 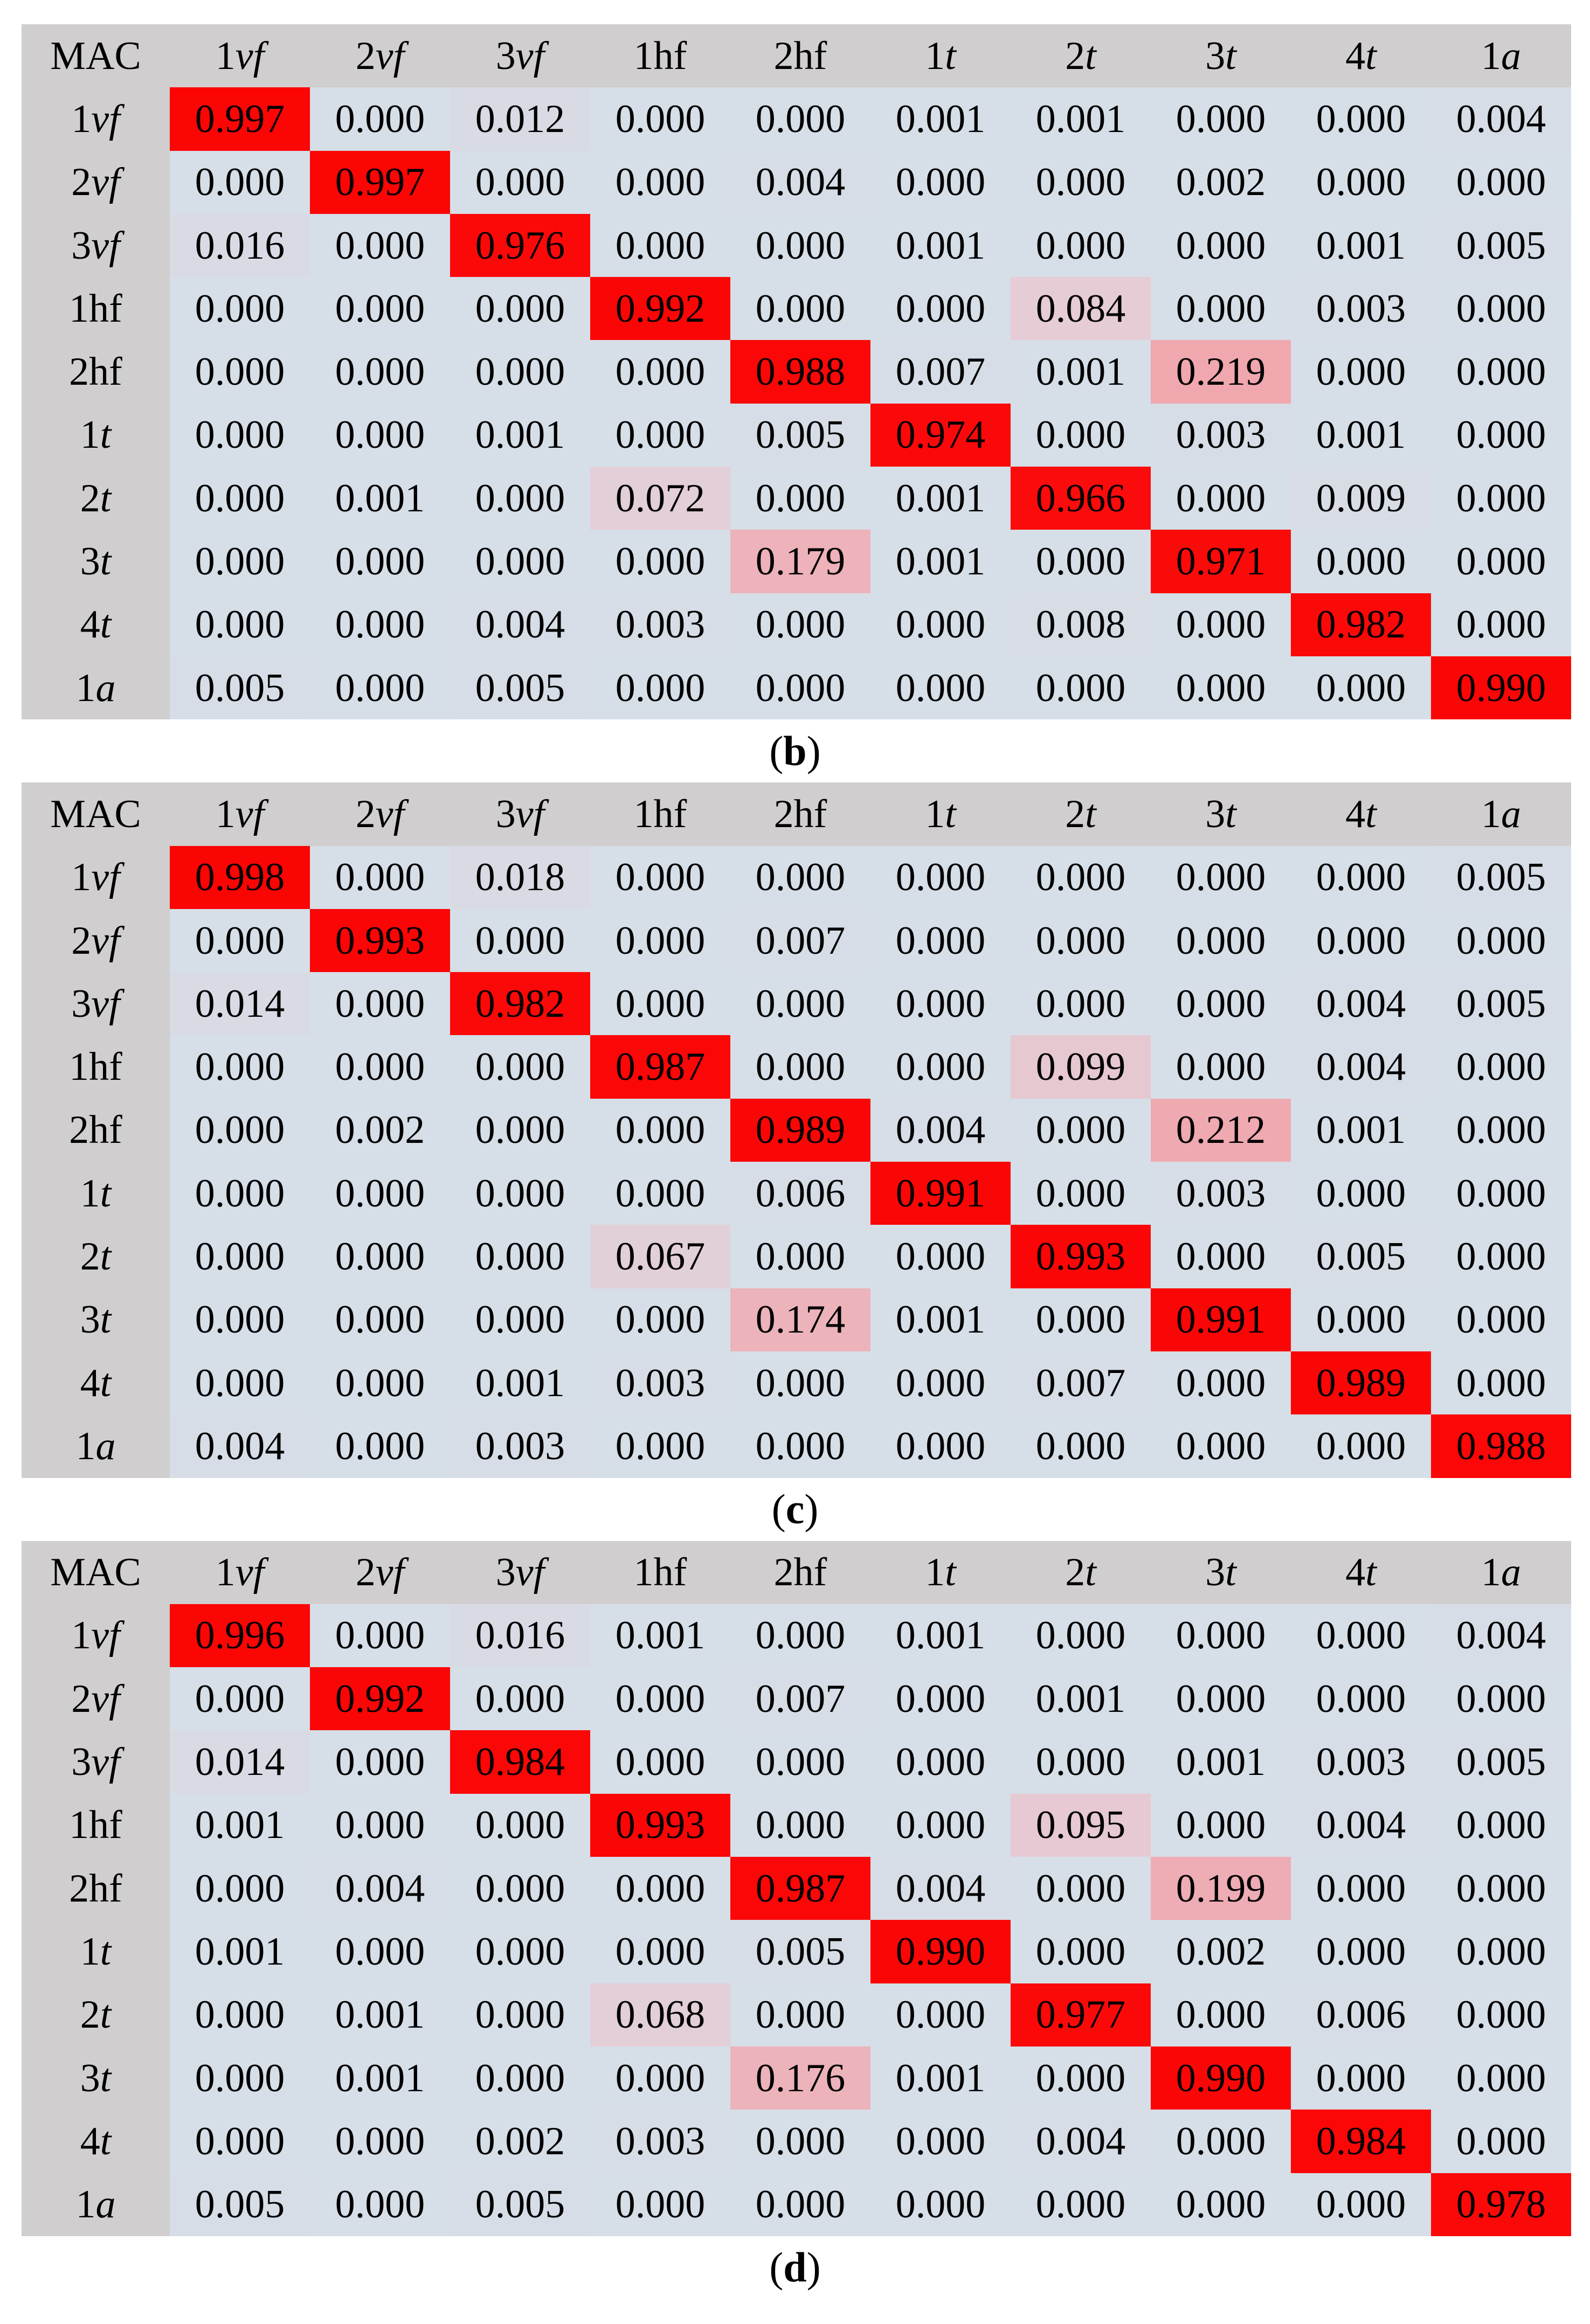 I want to click on matrix-cell: 0.989, so click(x=1361, y=1383).